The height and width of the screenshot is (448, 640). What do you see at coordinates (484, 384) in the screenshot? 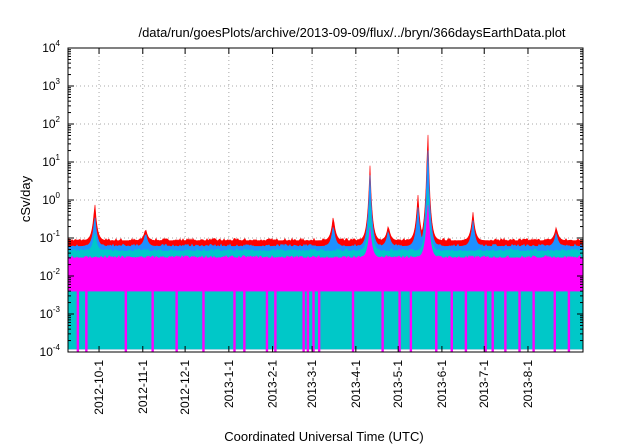
I see `x-tick-label: 2013-7-1` at bounding box center [484, 384].